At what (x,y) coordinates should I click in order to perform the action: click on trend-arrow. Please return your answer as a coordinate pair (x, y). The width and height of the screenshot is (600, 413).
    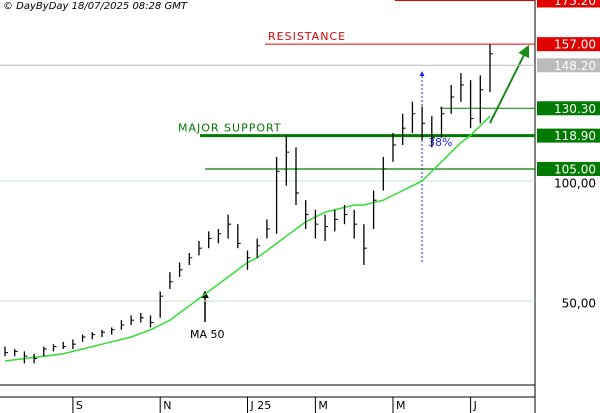
    Looking at the image, I should click on (509, 84).